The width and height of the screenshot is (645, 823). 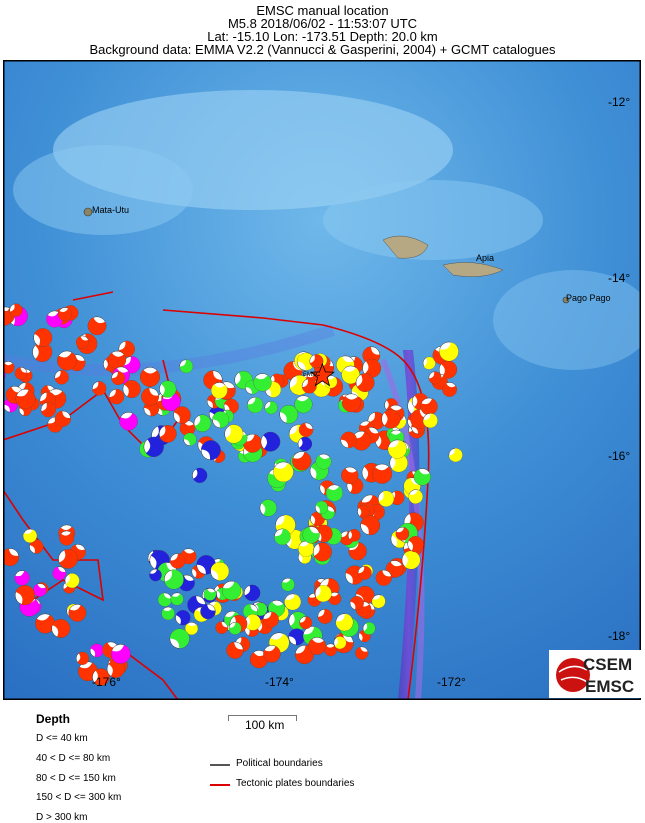 I want to click on savaii-island, so click(x=405, y=247).